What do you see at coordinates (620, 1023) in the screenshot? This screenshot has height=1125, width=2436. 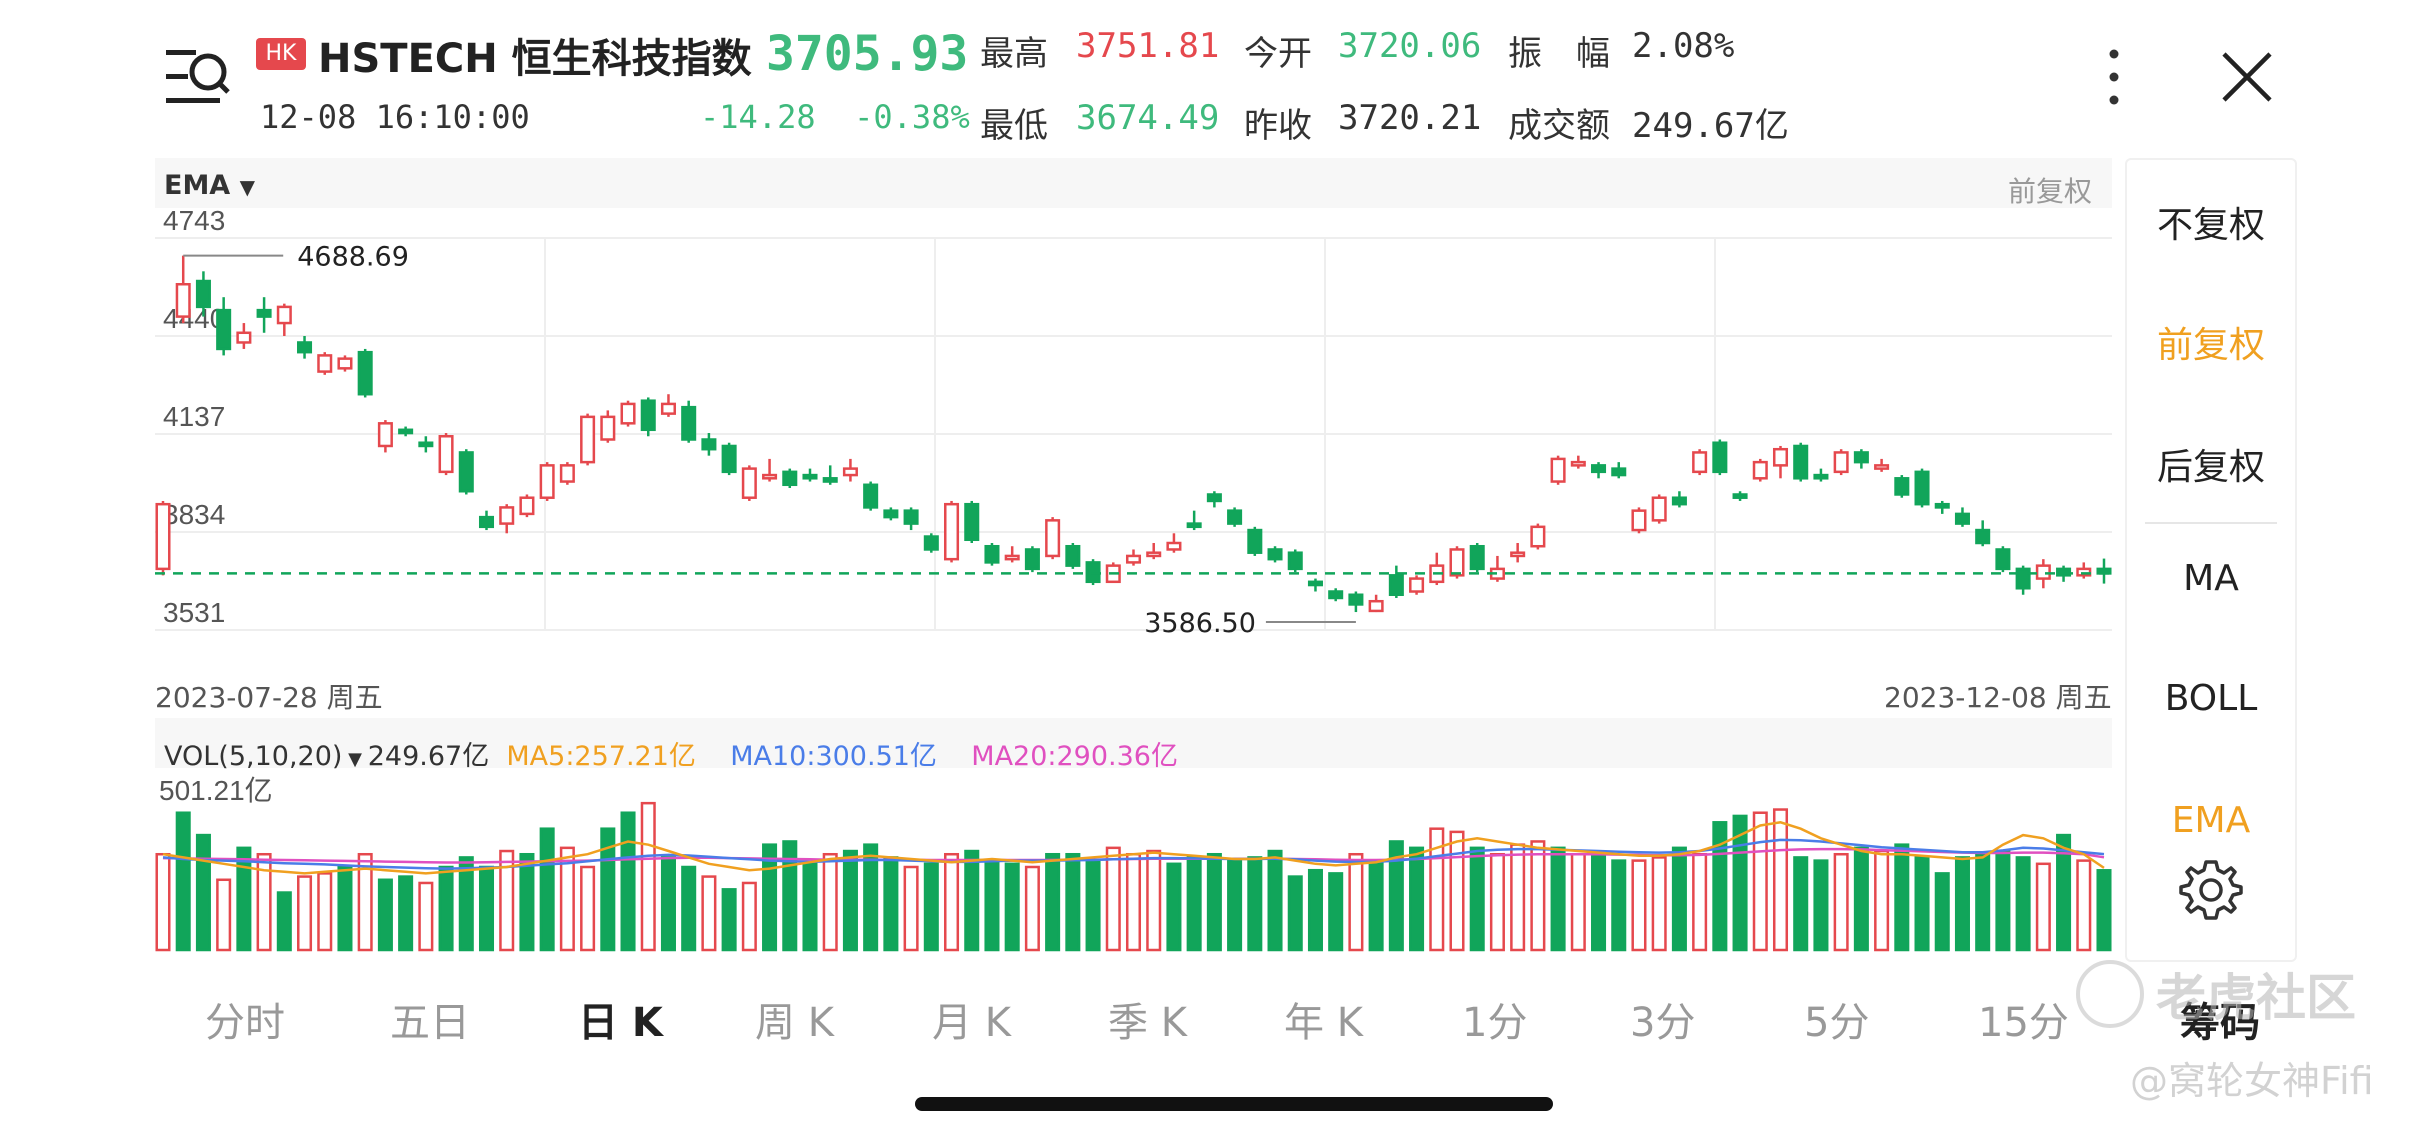 I see `tab-daily-k: 日 K` at bounding box center [620, 1023].